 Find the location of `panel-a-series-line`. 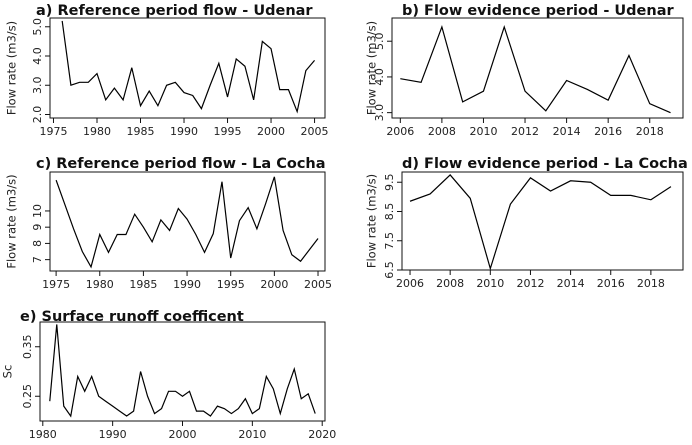

panel-a-series-line is located at coordinates (188, 67).